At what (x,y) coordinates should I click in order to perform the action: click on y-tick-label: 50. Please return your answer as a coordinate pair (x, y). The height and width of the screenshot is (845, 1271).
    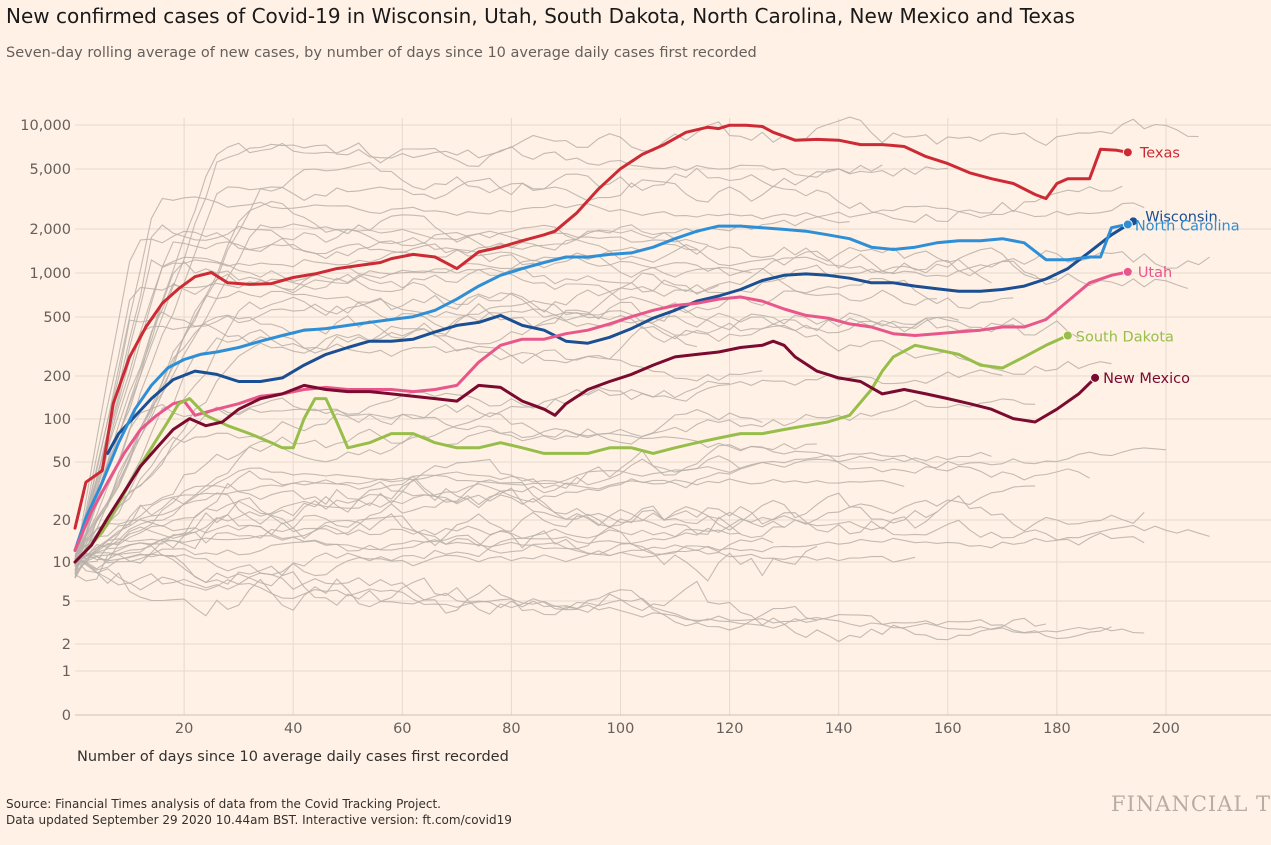
    Looking at the image, I should click on (62, 463).